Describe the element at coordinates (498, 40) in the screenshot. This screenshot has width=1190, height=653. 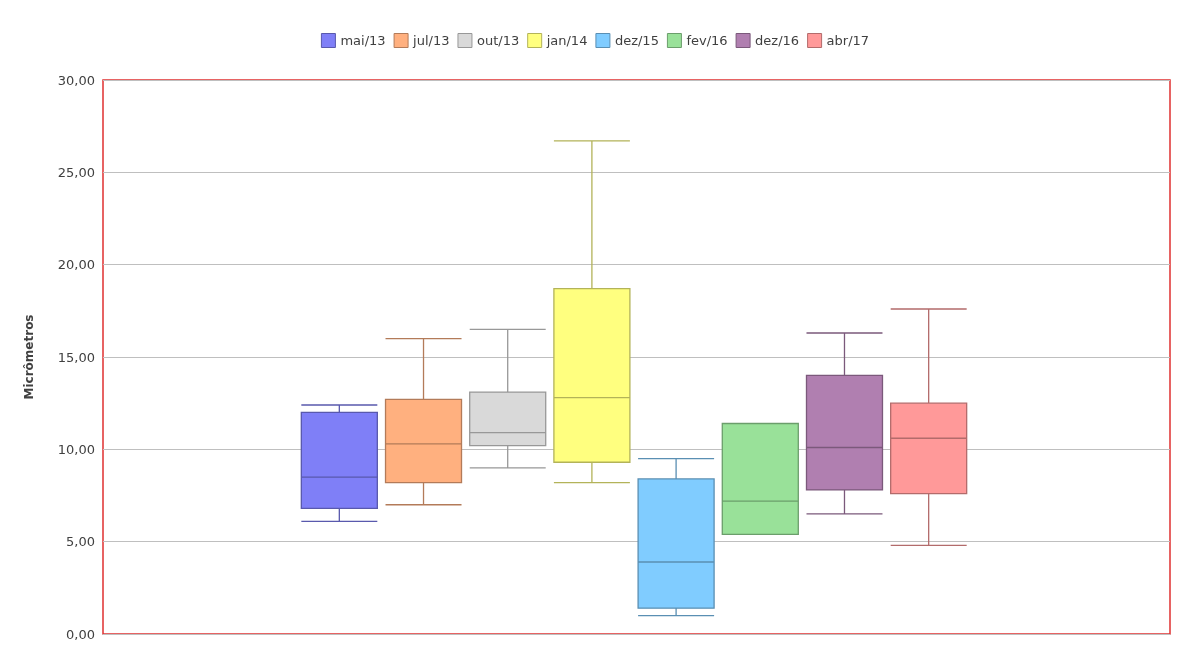
I see `legend-label: out/13` at that location.